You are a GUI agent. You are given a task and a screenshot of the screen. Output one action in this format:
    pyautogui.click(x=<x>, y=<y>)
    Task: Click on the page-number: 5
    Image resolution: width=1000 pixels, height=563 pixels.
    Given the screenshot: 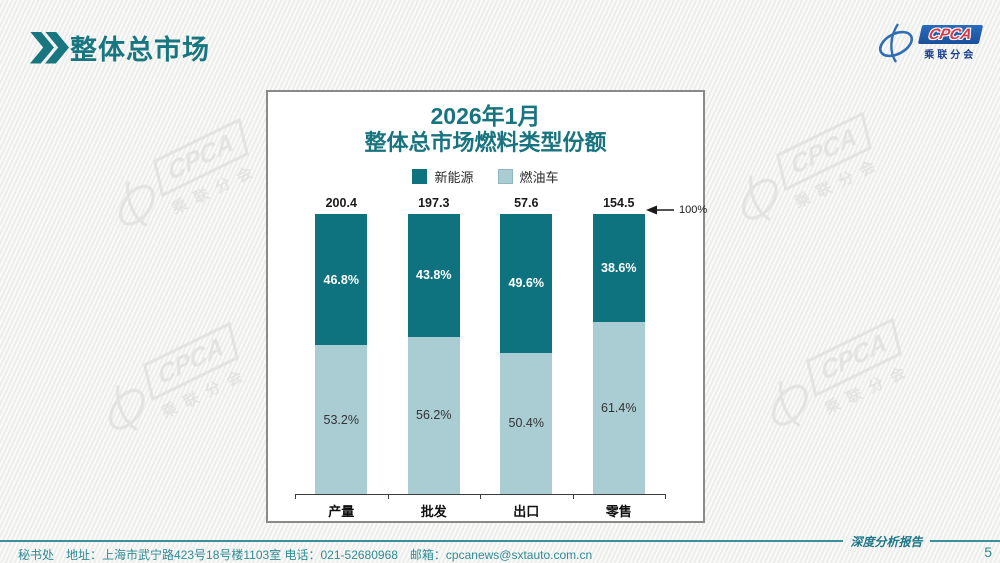 What is the action you would take?
    pyautogui.click(x=988, y=552)
    